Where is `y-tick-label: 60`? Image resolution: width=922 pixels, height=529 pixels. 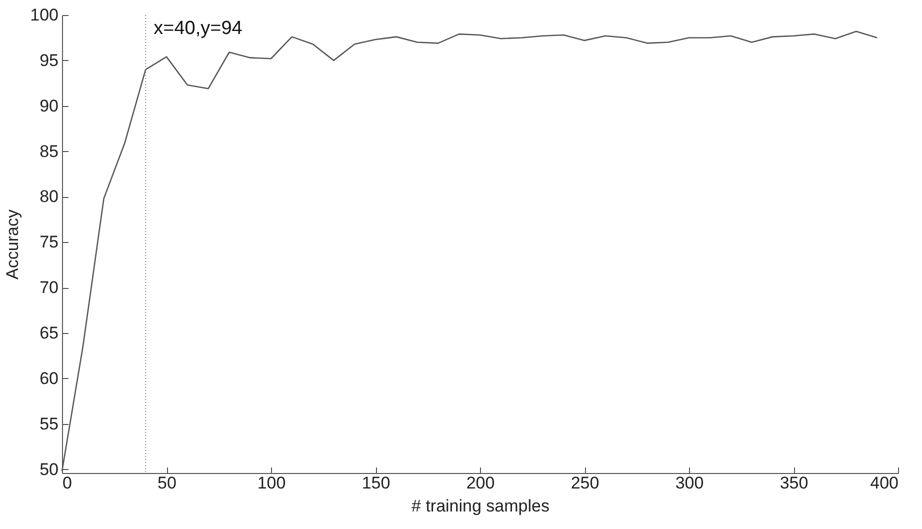
y-tick-label: 60 is located at coordinates (49, 378).